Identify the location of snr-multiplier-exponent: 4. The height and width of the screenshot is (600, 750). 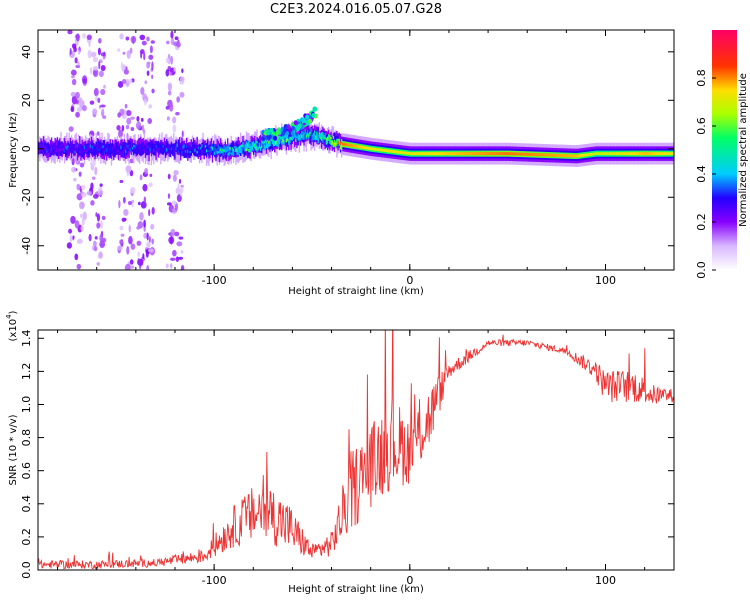
(9, 316).